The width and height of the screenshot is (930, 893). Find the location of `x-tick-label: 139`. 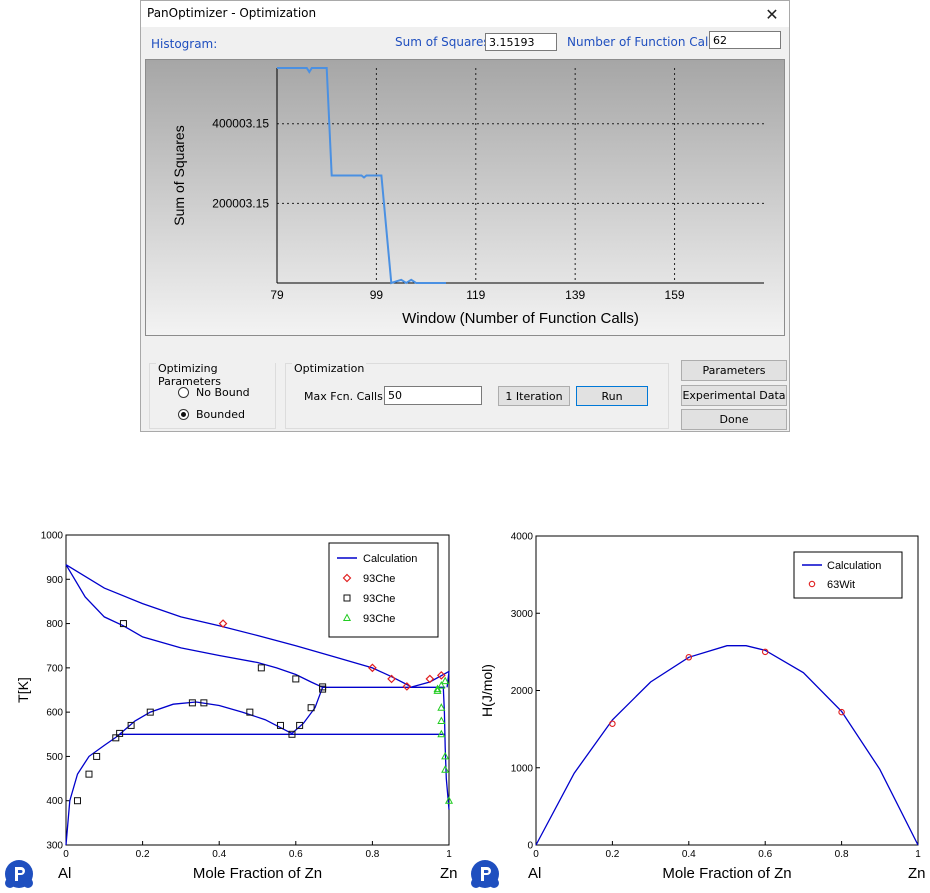

x-tick-label: 139 is located at coordinates (575, 295).